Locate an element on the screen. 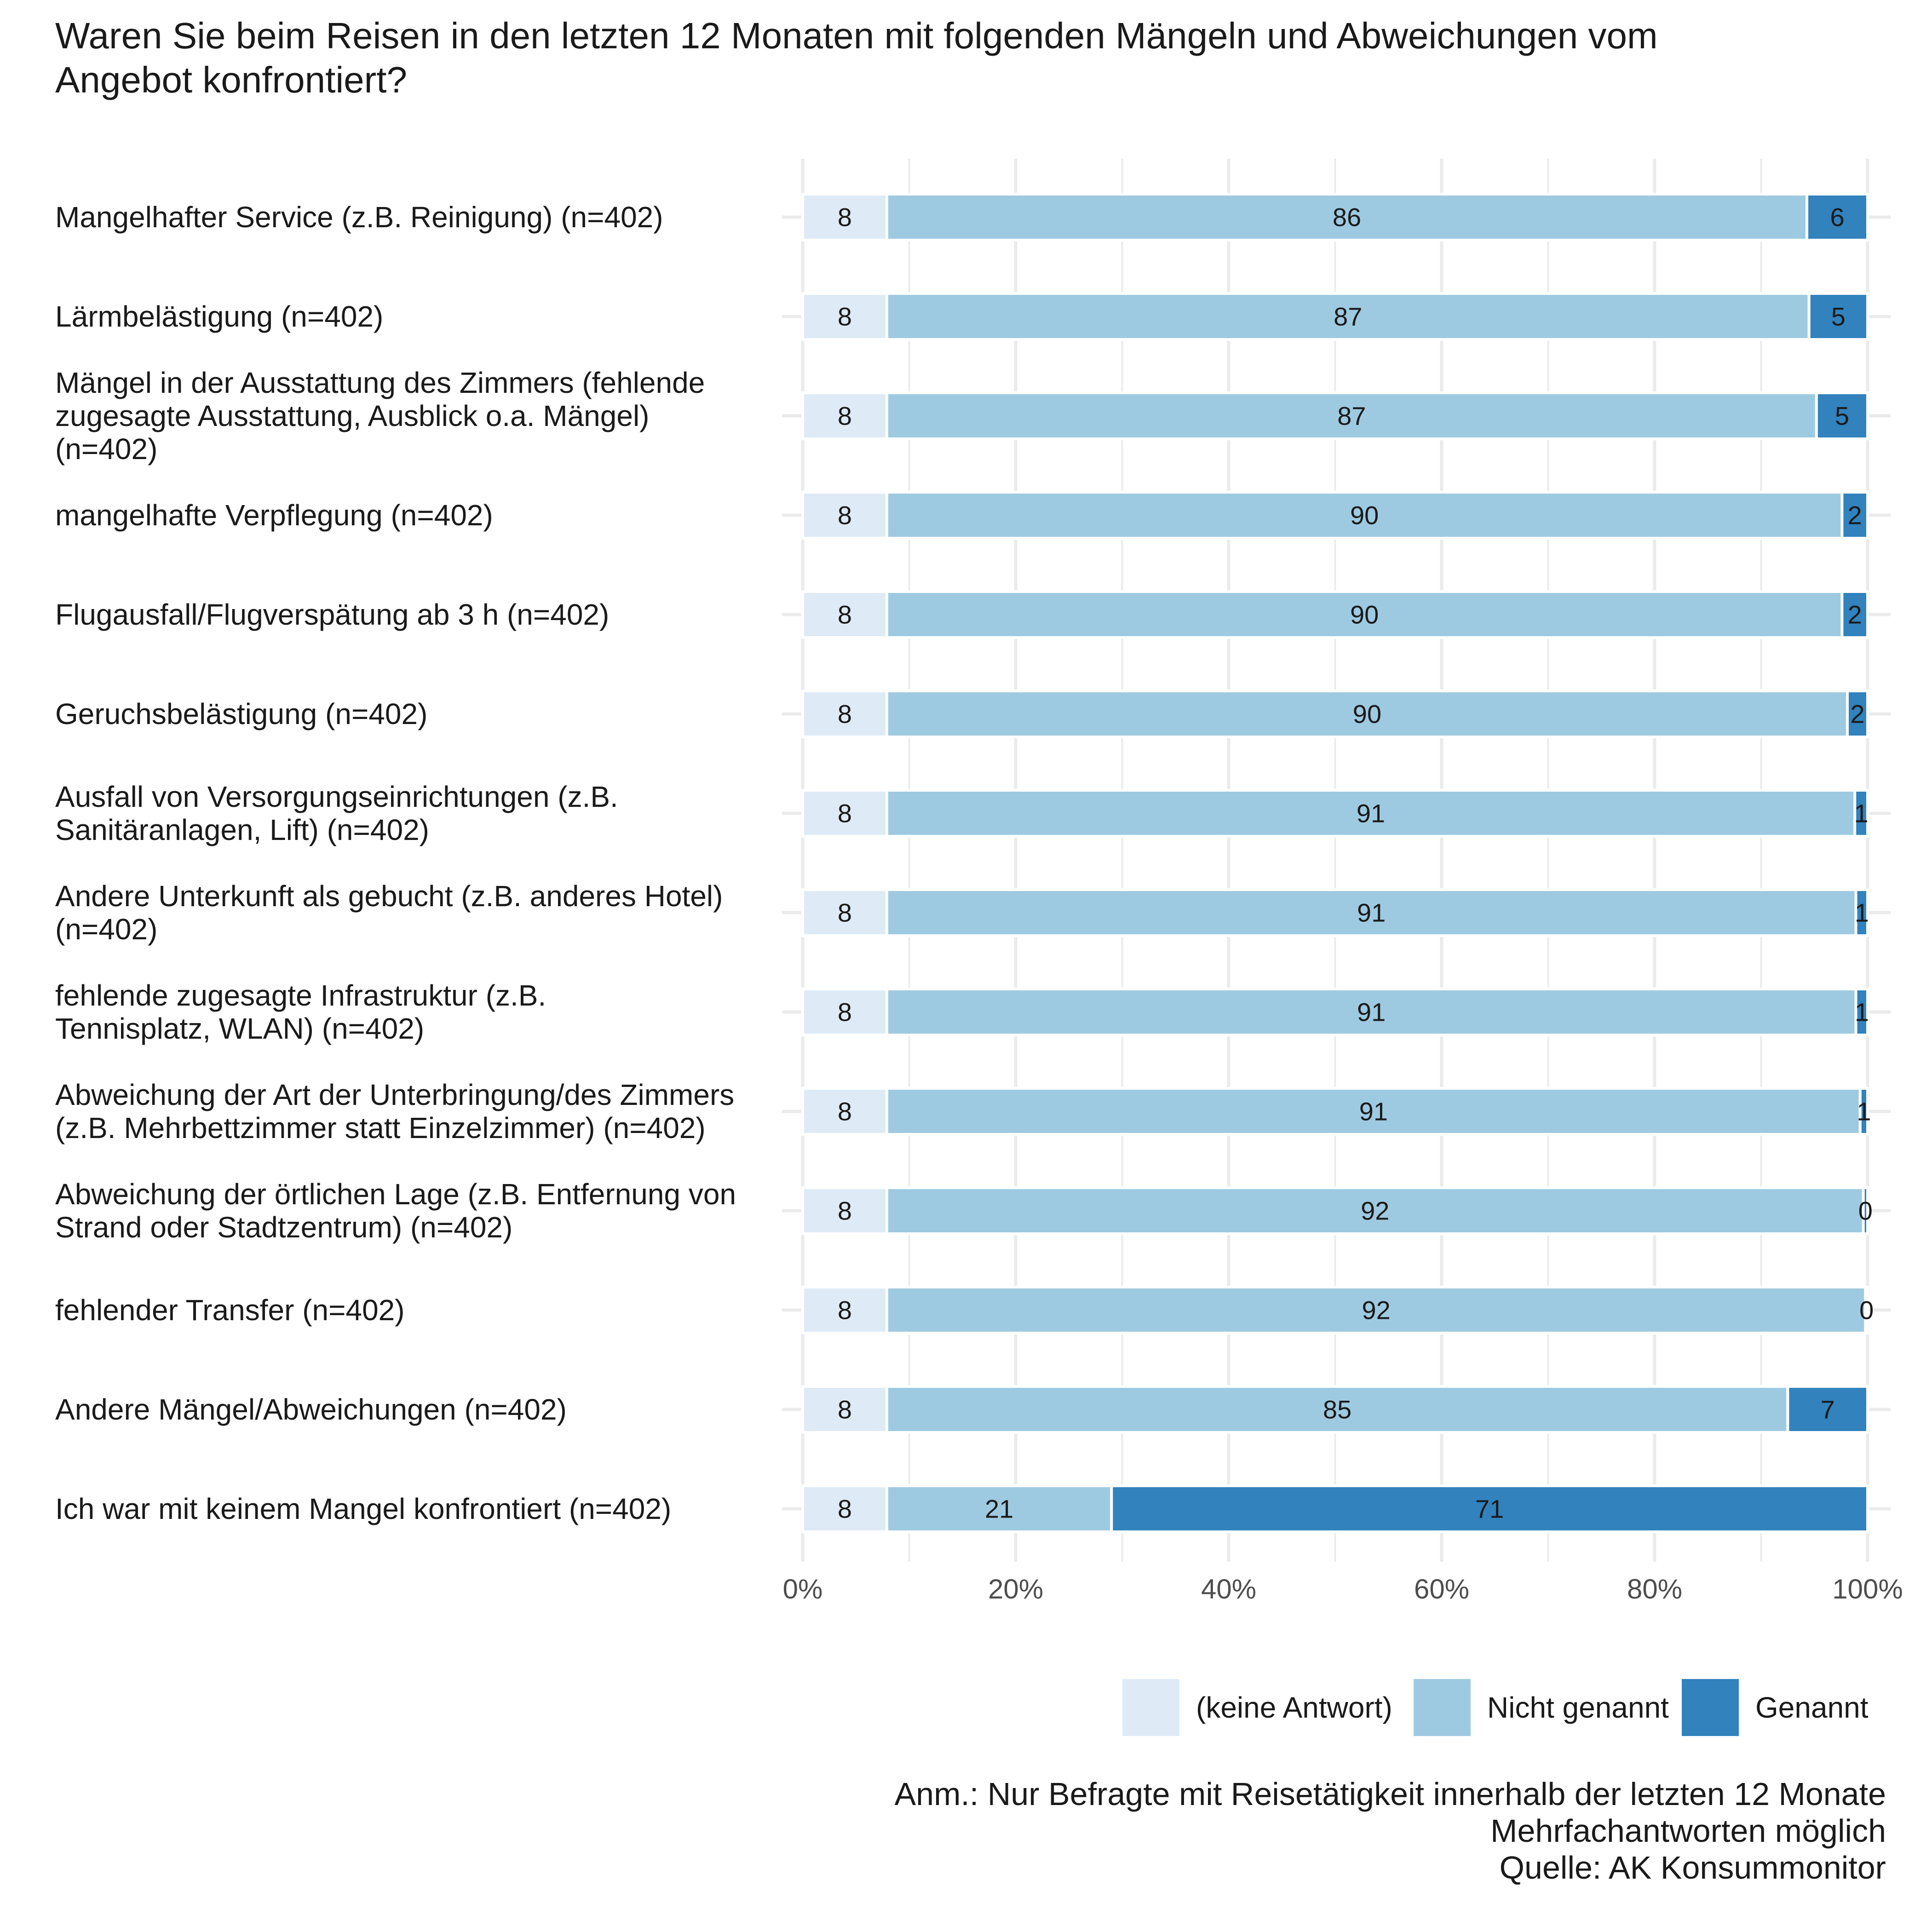 This screenshot has width=1932, height=1932. legend-label: Genannt is located at coordinates (1812, 1707).